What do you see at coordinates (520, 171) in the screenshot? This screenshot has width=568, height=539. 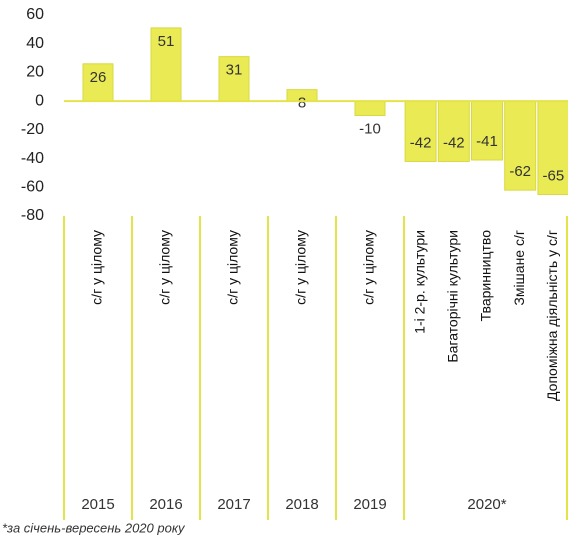 I see `value-label: -62` at bounding box center [520, 171].